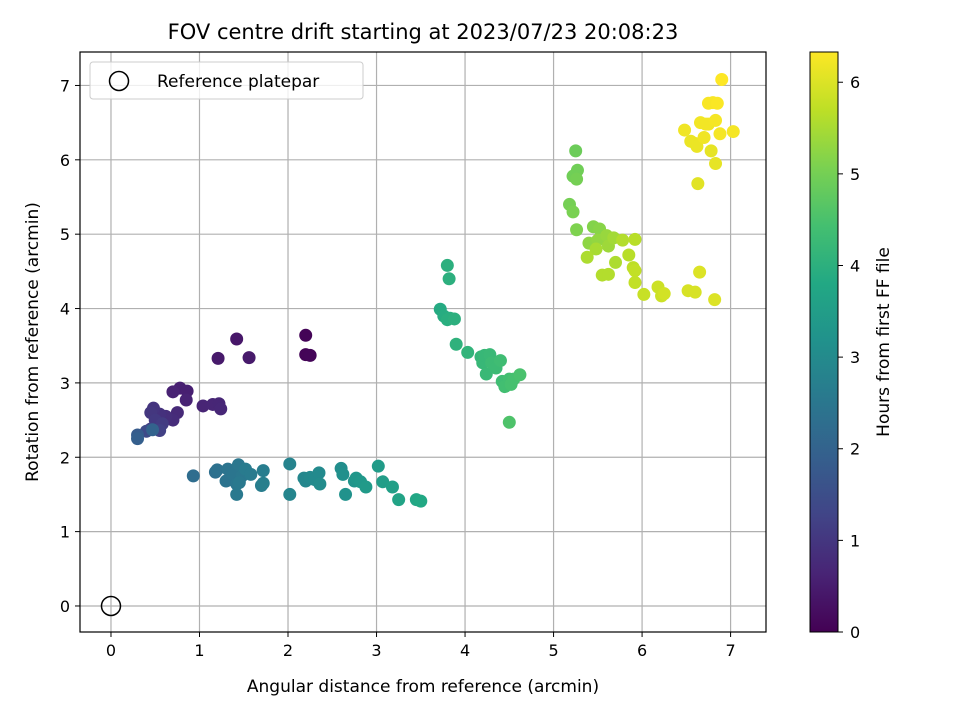 The width and height of the screenshot is (960, 720). What do you see at coordinates (855, 357) in the screenshot?
I see `colorbar-tick-label: 3` at bounding box center [855, 357].